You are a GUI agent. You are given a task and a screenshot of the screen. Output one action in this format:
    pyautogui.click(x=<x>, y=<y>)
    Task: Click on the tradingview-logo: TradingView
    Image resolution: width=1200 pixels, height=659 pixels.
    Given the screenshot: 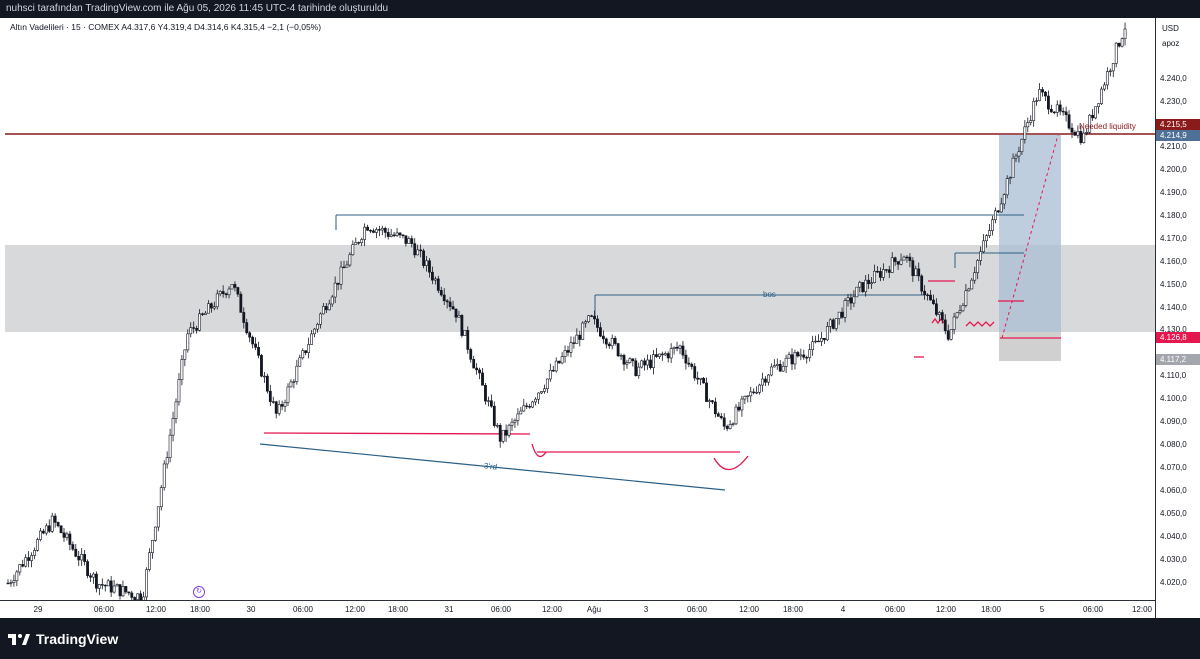 What is the action you would take?
    pyautogui.click(x=63, y=639)
    